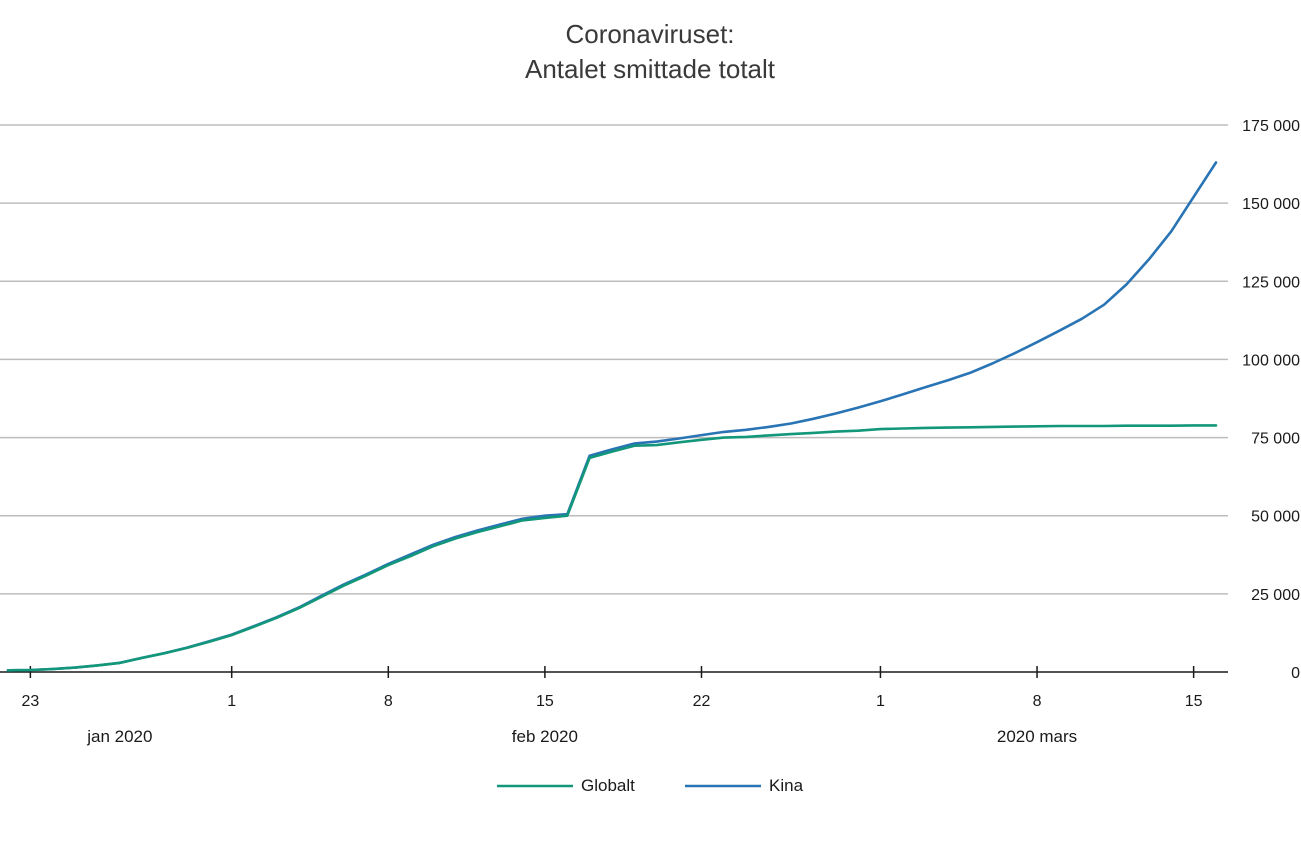 This screenshot has height=864, width=1301. What do you see at coordinates (119, 736) in the screenshot?
I see `month-label: jan 2020` at bounding box center [119, 736].